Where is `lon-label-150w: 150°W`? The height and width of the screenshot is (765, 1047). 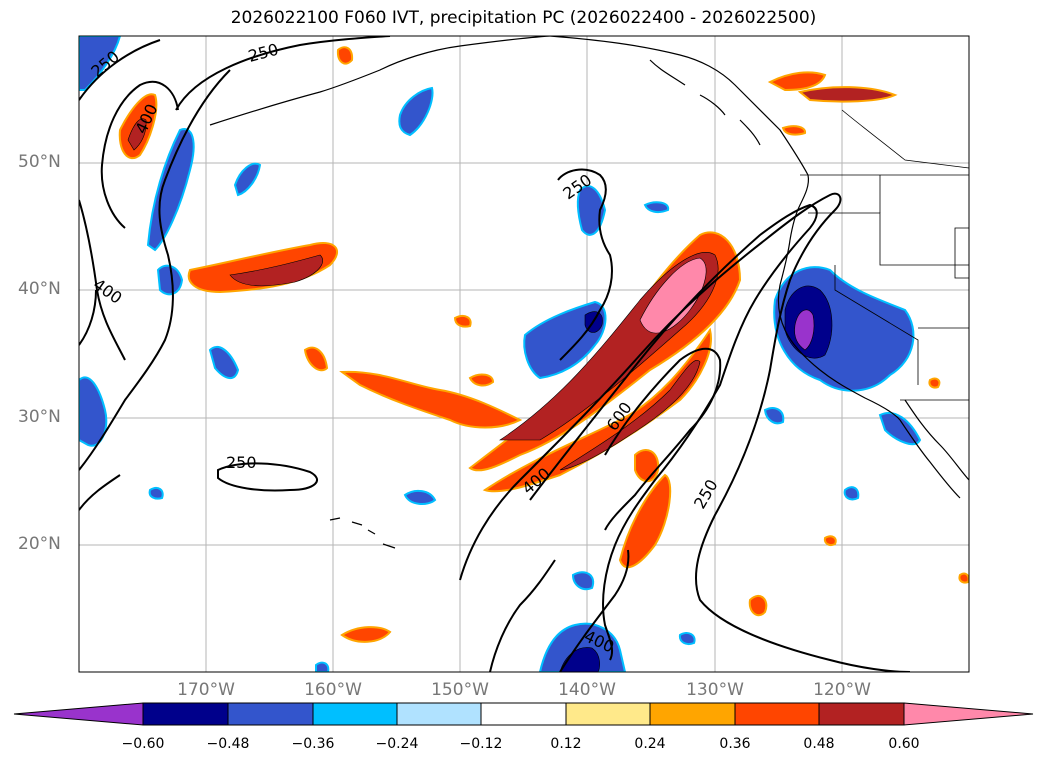
lon-label-150w: 150°W is located at coordinates (460, 690).